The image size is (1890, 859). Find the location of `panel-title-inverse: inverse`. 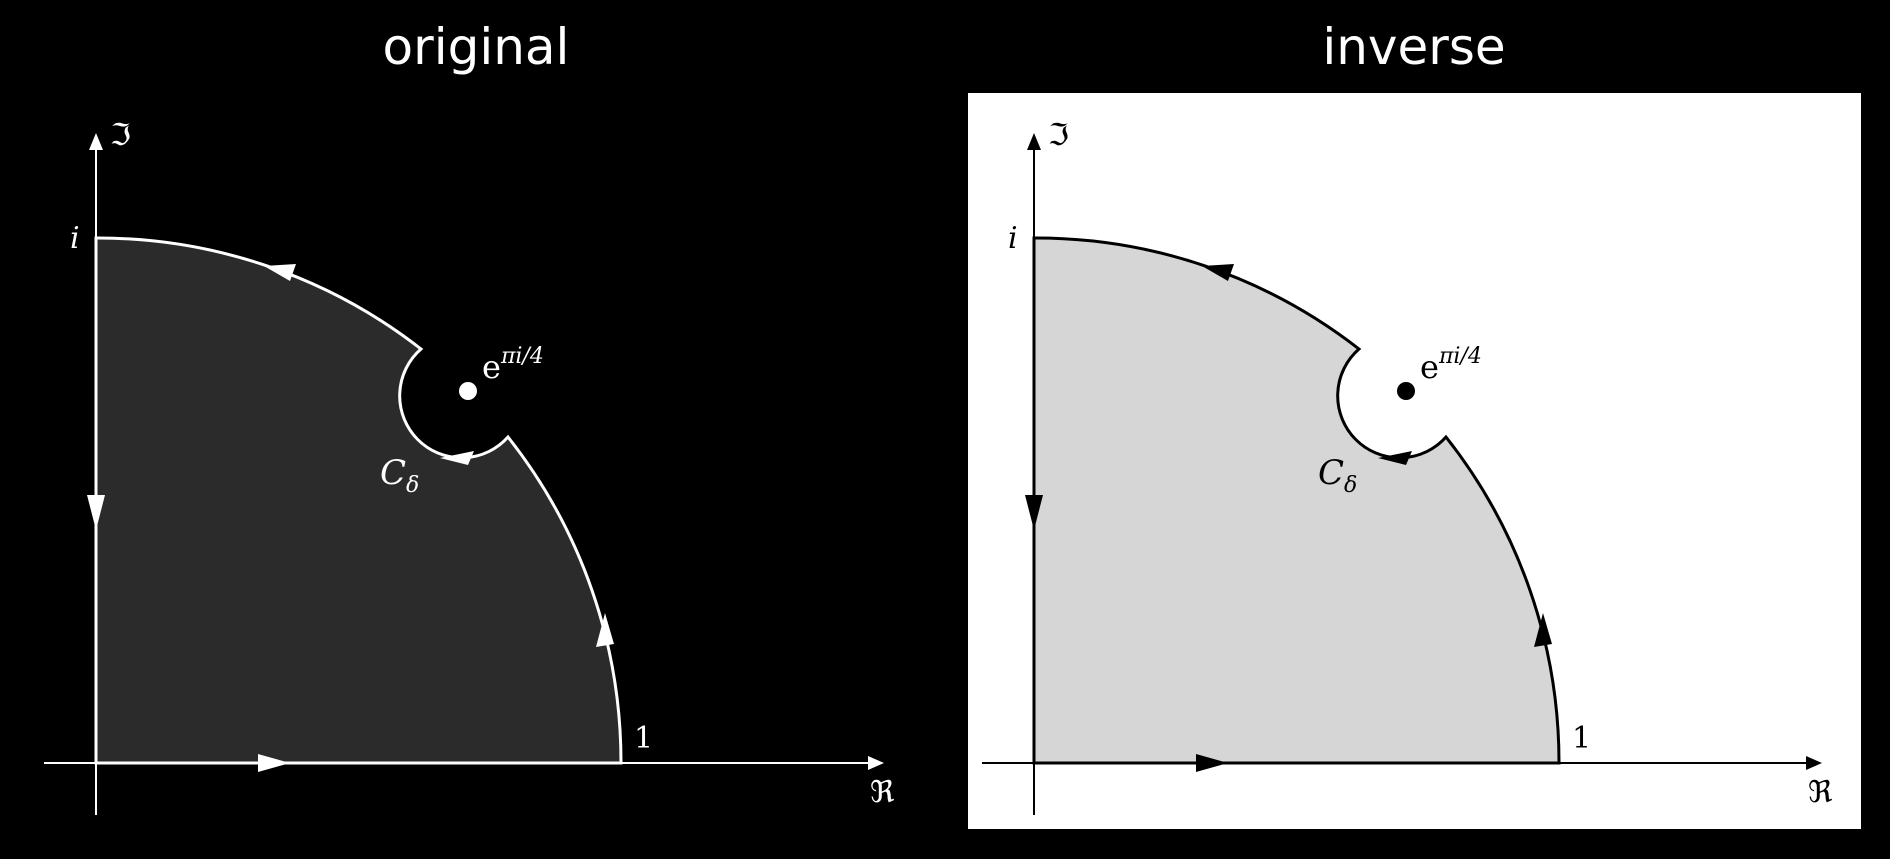

panel-title-inverse: inverse is located at coordinates (1414, 47).